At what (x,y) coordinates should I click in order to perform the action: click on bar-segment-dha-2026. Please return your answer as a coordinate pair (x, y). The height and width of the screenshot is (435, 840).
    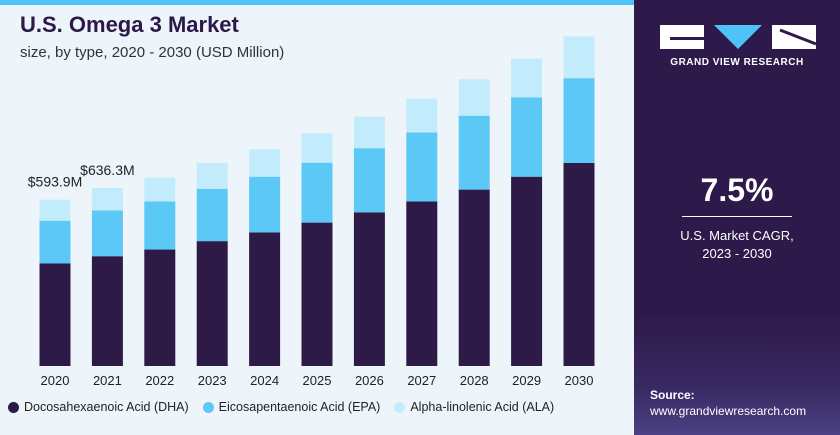
    Looking at the image, I should click on (369, 289).